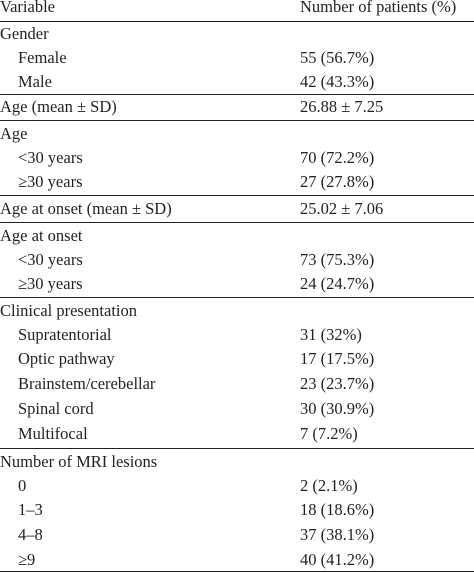 This screenshot has height=573, width=474. Describe the element at coordinates (69, 310) in the screenshot. I see `row-label: Clinical presentation` at that location.